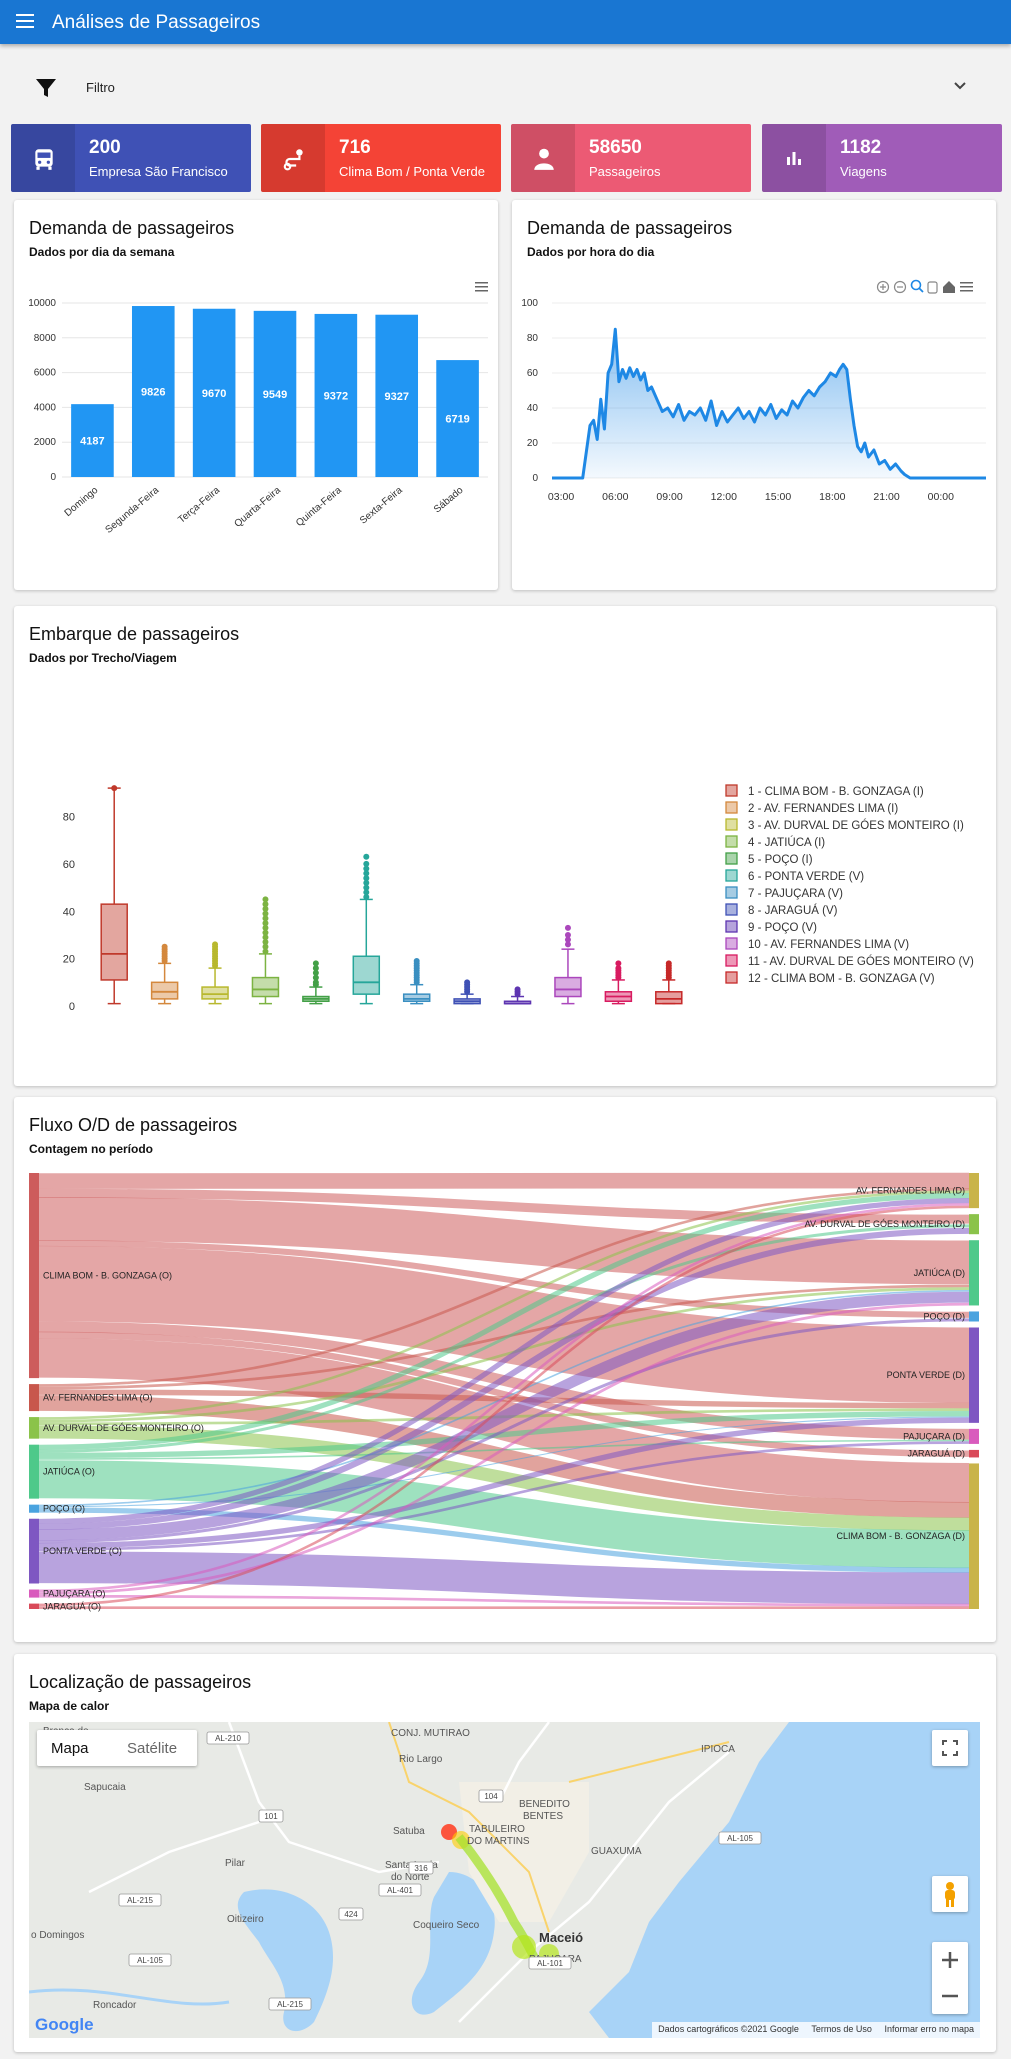 The height and width of the screenshot is (2059, 1011). What do you see at coordinates (844, 825) in the screenshot?
I see `legend-item: 3 - AV. DURVAL DE GÓES MONTEIRO (I)` at bounding box center [844, 825].